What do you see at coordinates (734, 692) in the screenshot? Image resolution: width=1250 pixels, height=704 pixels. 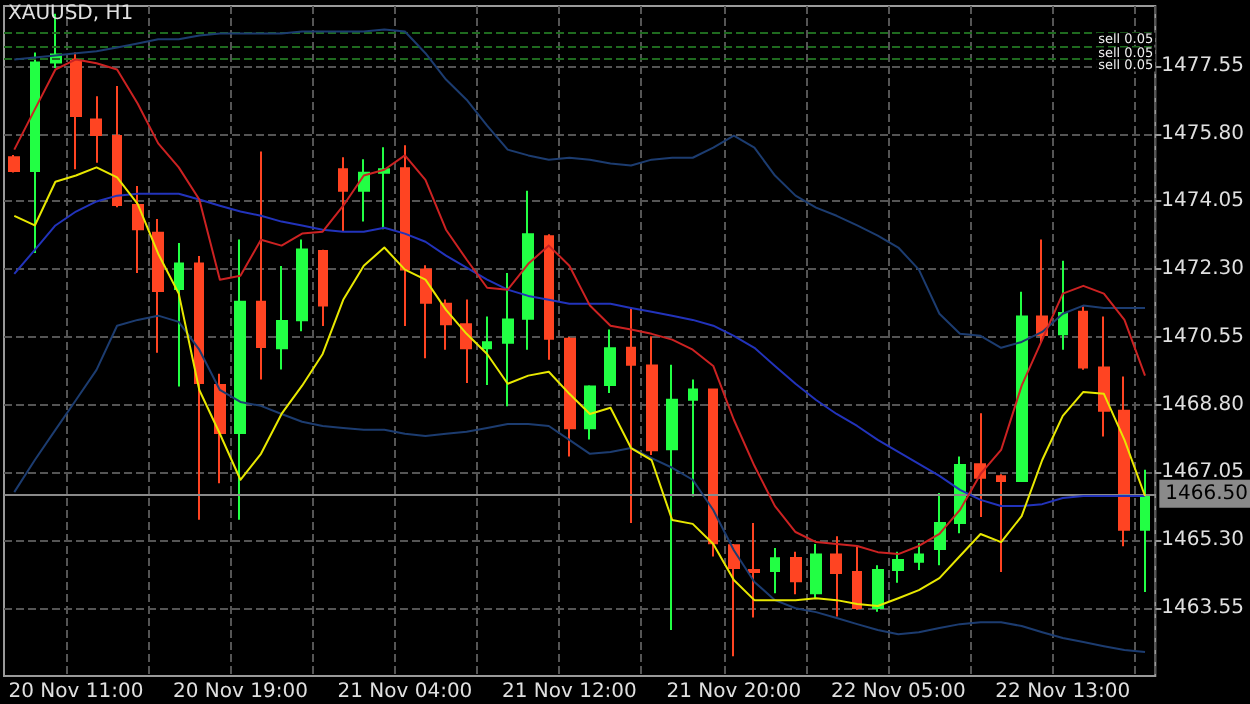 I see `x-tick-label: 21 Nov 20:00` at bounding box center [734, 692].